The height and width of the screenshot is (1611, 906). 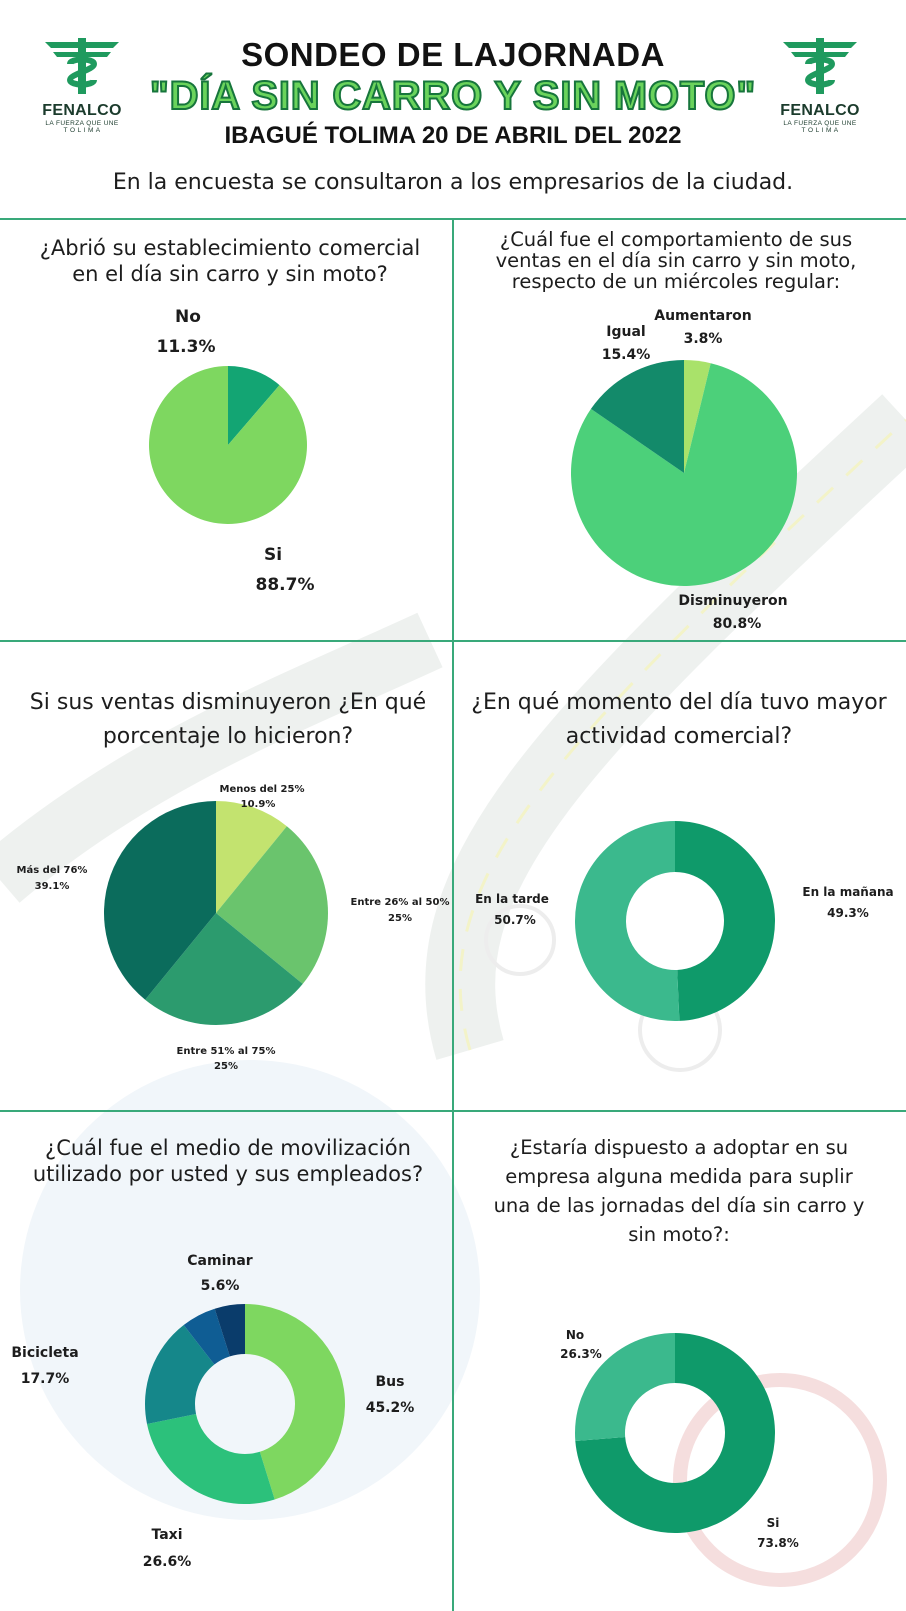 What do you see at coordinates (226, 1051) in the screenshot?
I see `slice-label-q3-2: Entre 51% al 75%` at bounding box center [226, 1051].